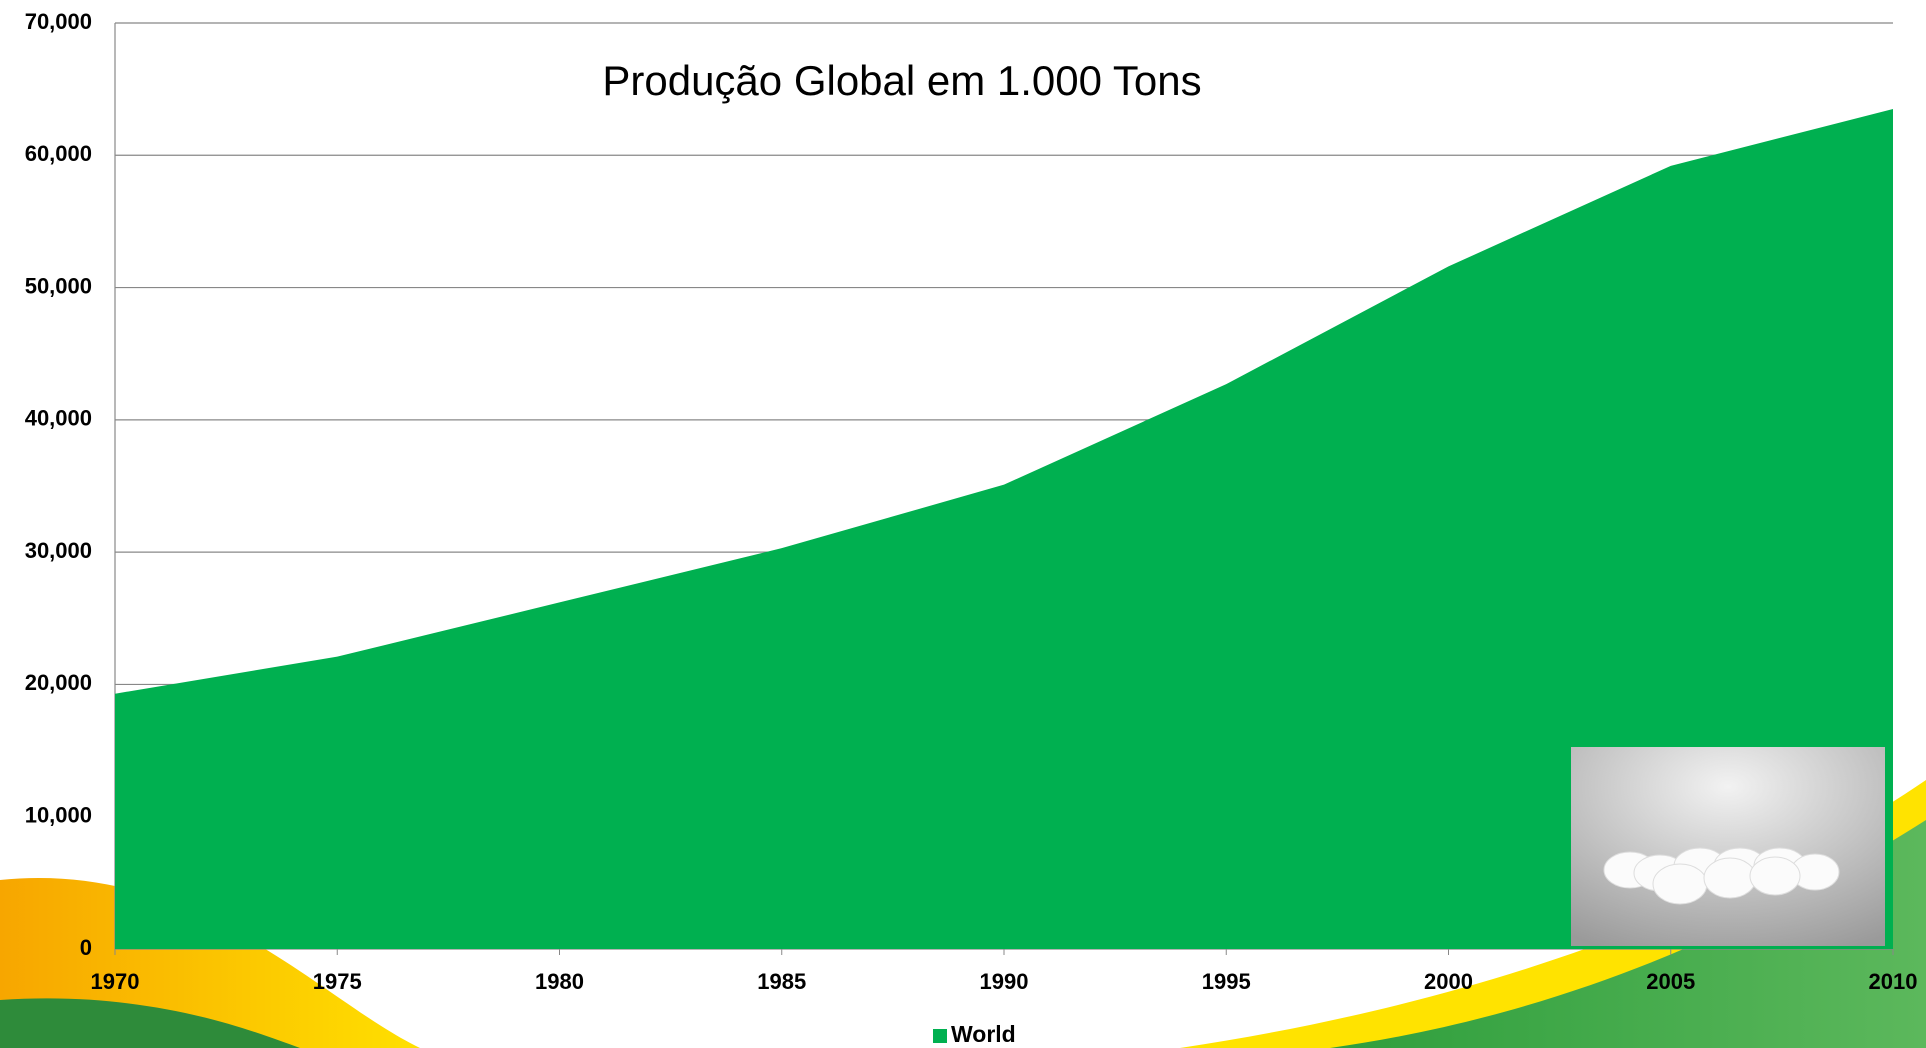 This screenshot has width=1926, height=1048. Describe the element at coordinates (58, 418) in the screenshot. I see `y-tick-label: 40,000` at that location.